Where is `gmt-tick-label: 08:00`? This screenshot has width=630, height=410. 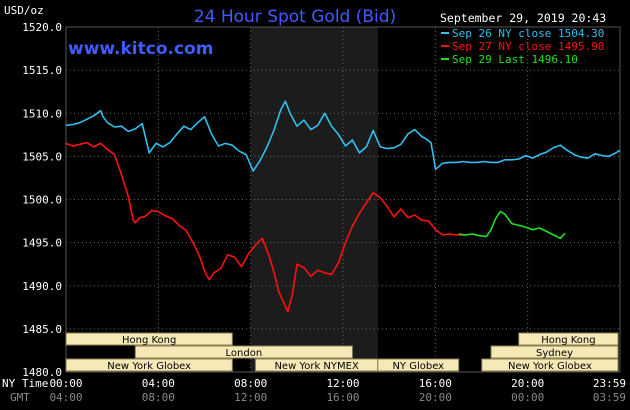 gmt-tick-label: 08:00 is located at coordinates (158, 397).